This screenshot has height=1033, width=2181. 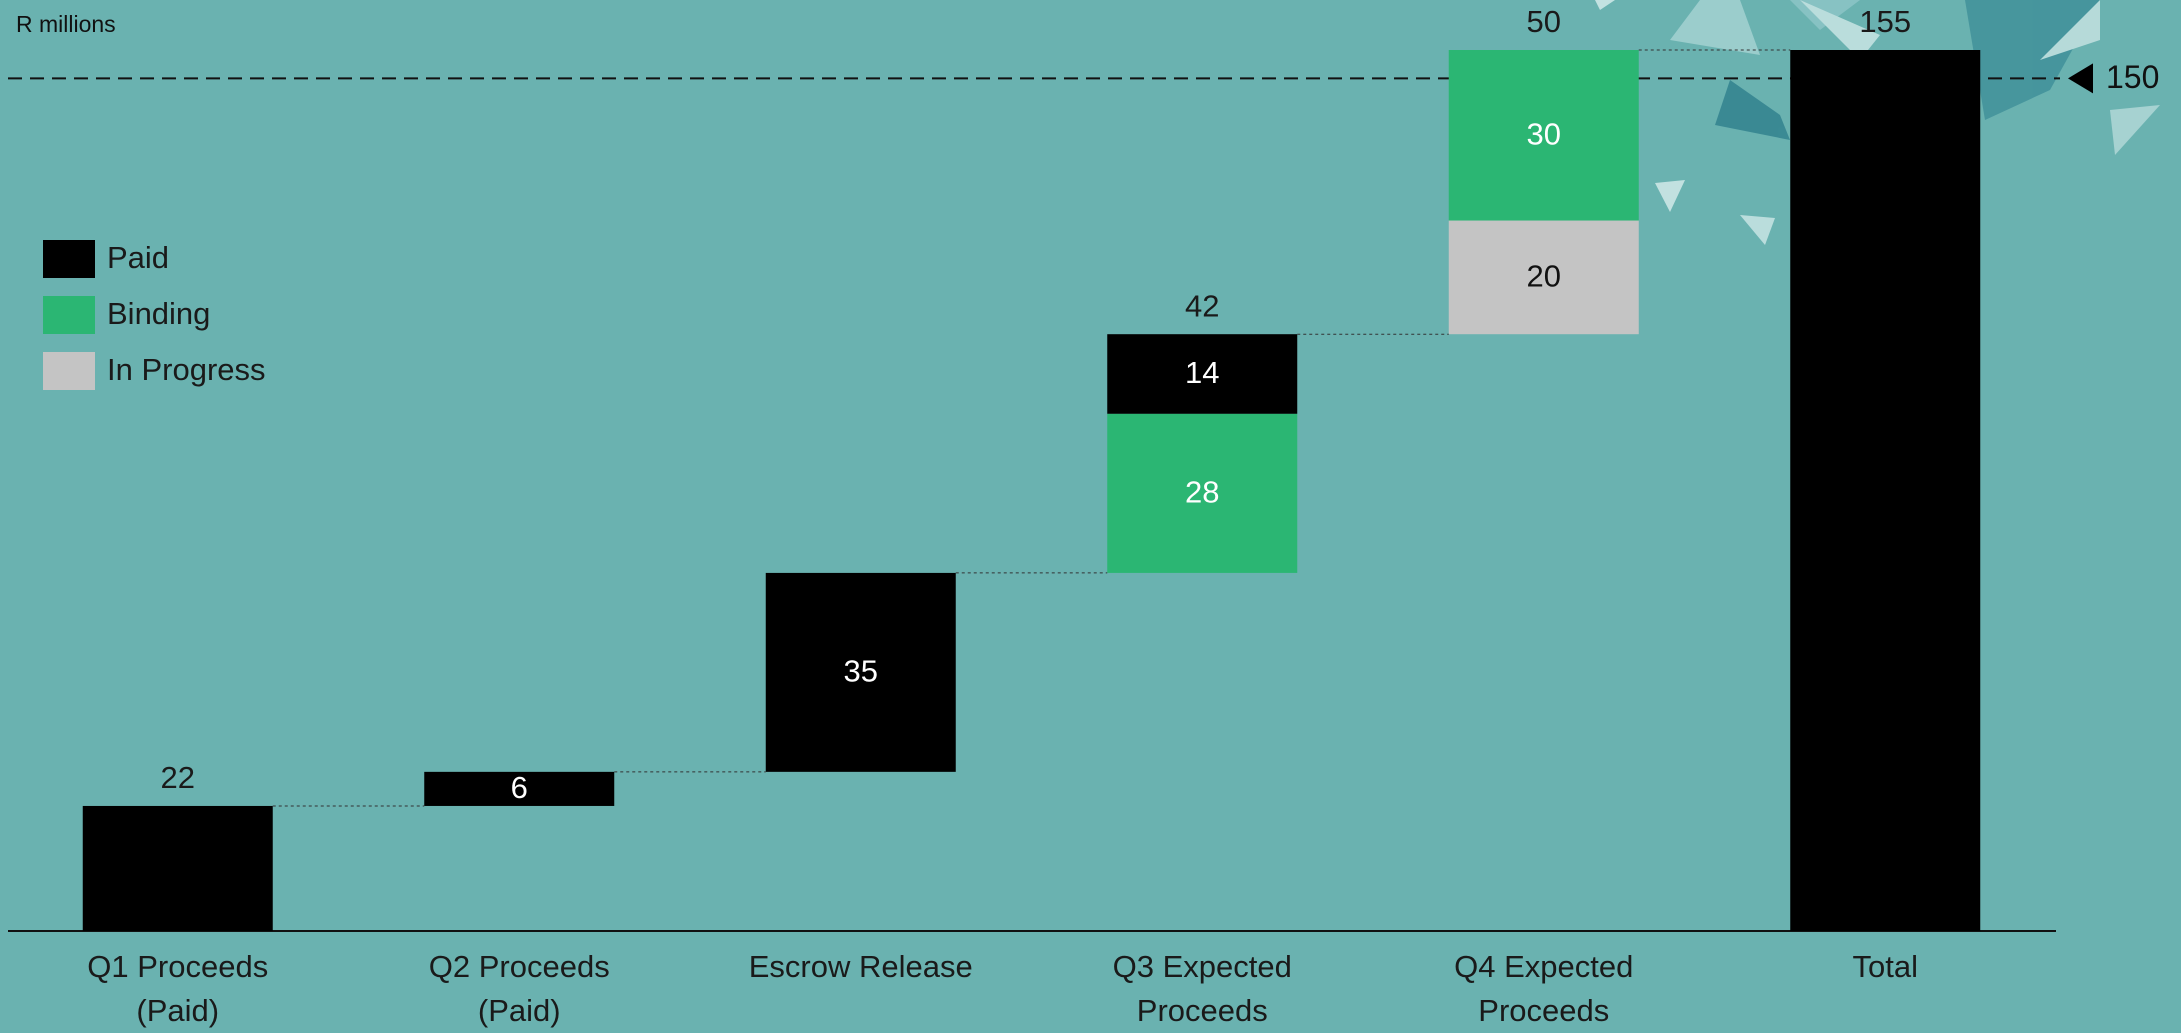 What do you see at coordinates (178, 777) in the screenshot?
I see `total-label: 22` at bounding box center [178, 777].